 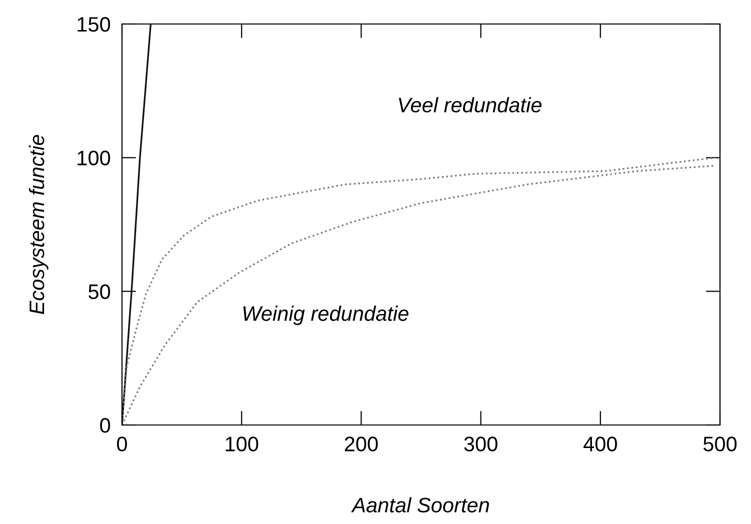 What do you see at coordinates (361, 444) in the screenshot?
I see `x-tick-label: 200` at bounding box center [361, 444].